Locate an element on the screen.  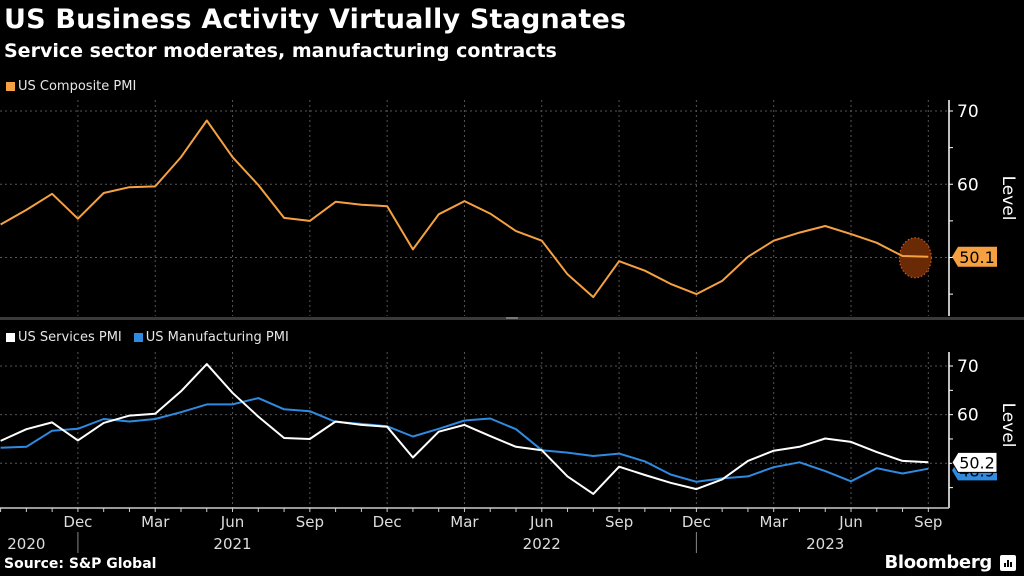
highlight-circle is located at coordinates (915, 258).